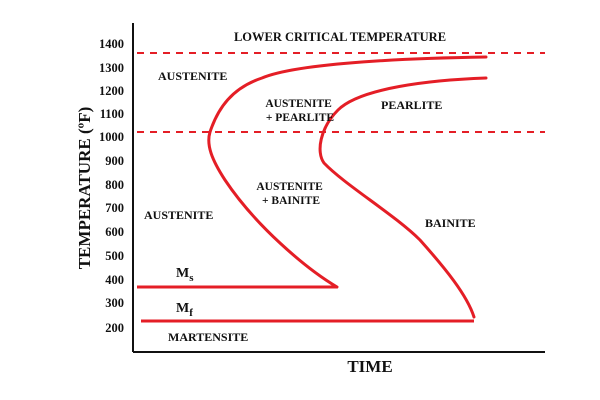  I want to click on y-tick-label: 1300, so click(111, 68).